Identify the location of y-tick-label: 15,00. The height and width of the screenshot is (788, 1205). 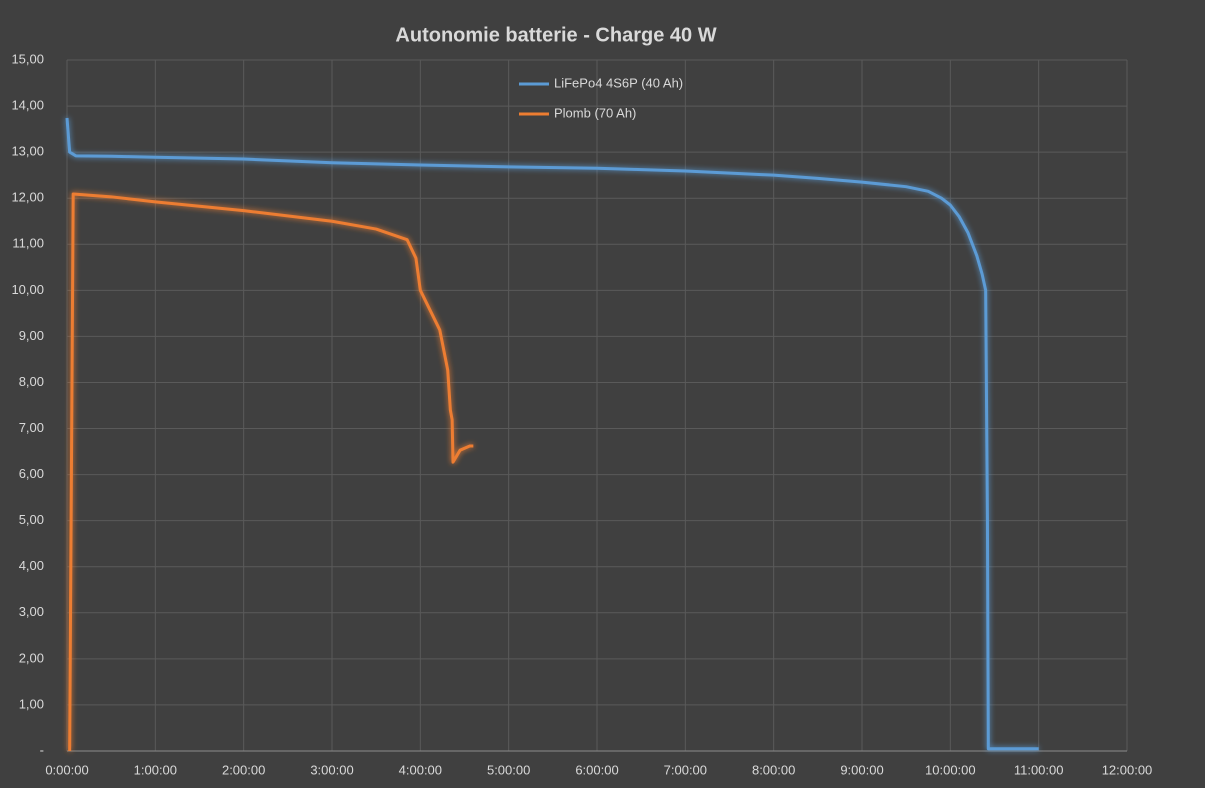
(27, 58).